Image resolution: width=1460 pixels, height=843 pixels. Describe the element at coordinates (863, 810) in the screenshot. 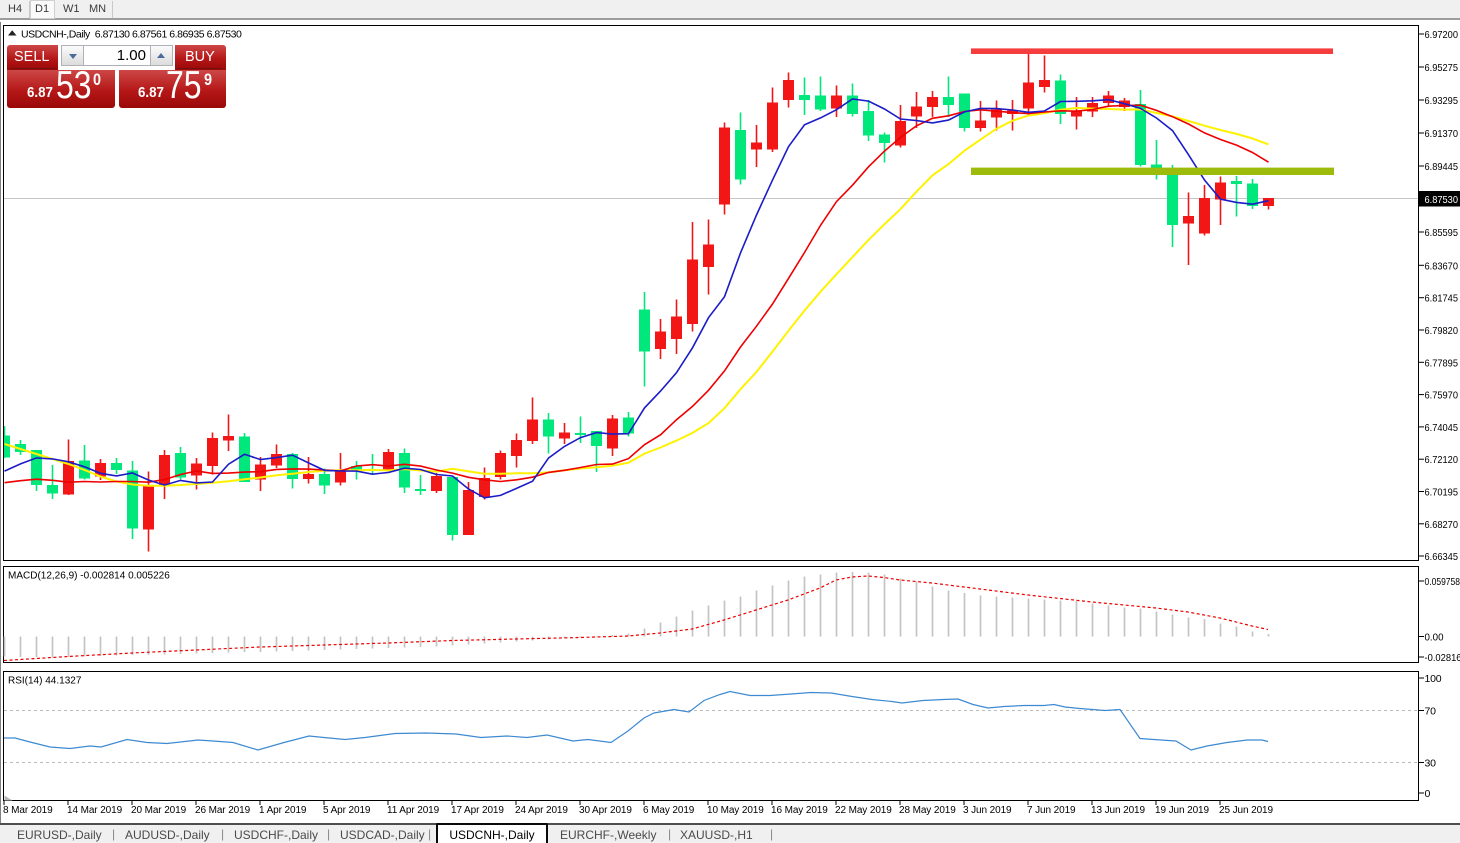

I see `svg-text: 22 May 2019` at that location.